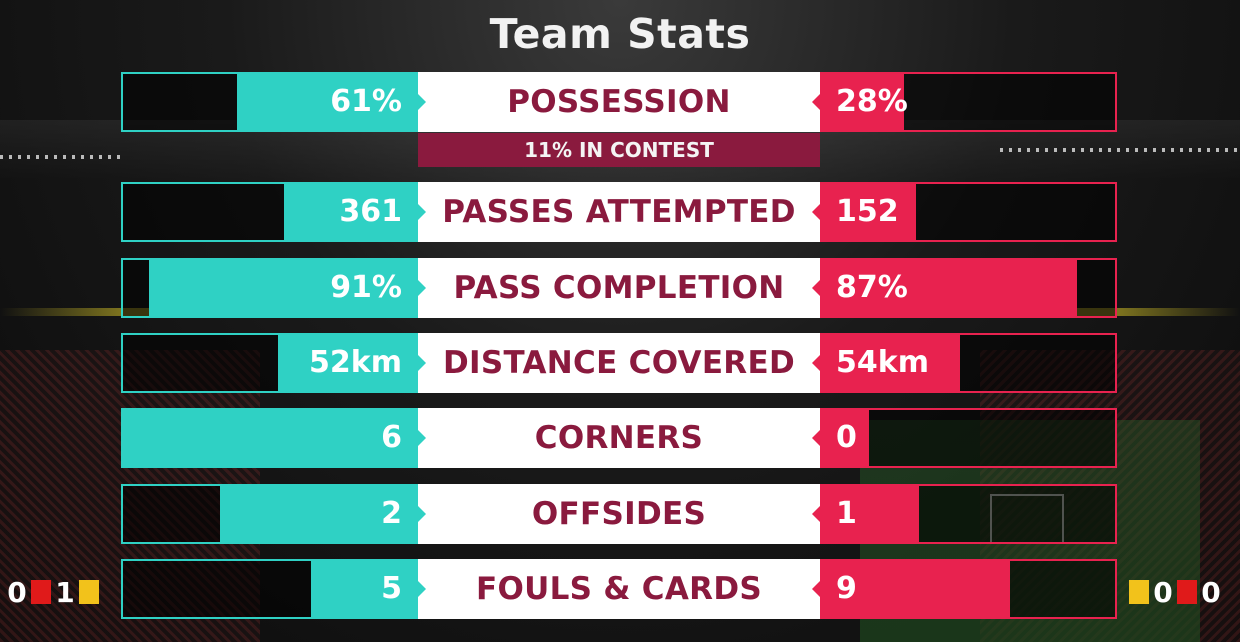  Describe the element at coordinates (355, 362) in the screenshot. I see `home-stat-value: 52km` at that location.